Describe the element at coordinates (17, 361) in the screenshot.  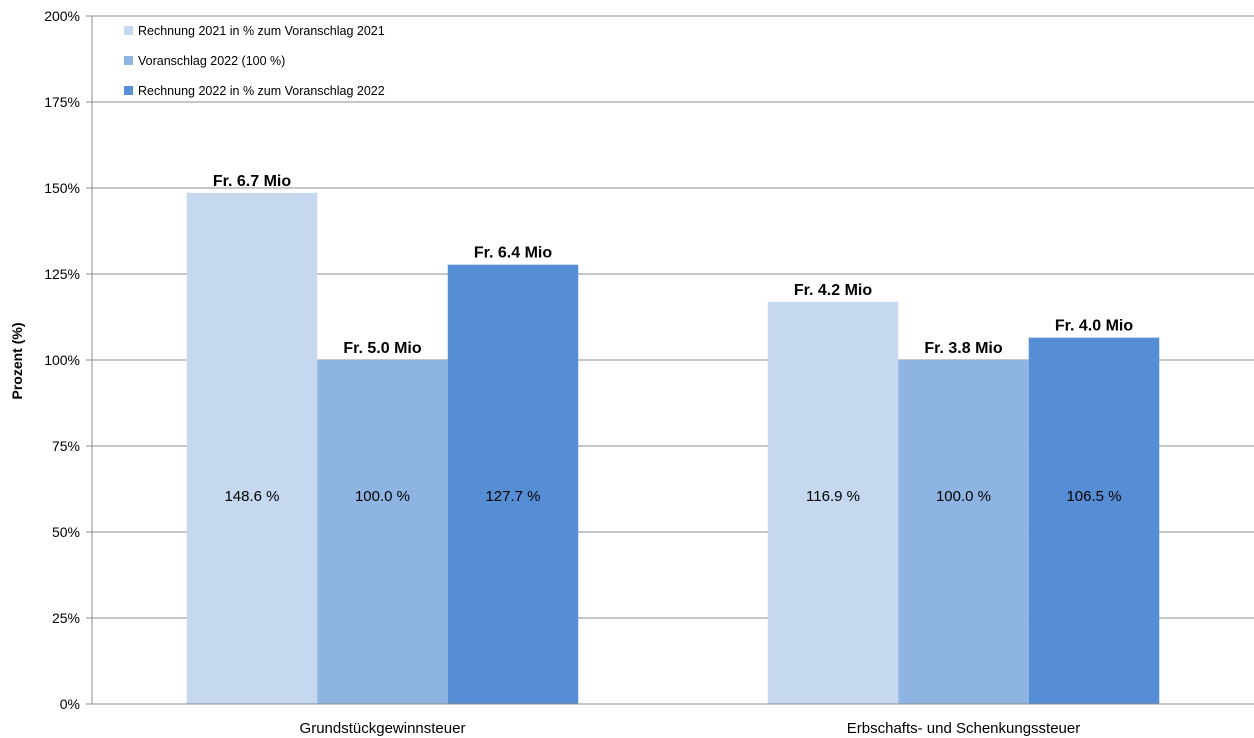
I see `y-axis-label: Prozent (%)` at that location.